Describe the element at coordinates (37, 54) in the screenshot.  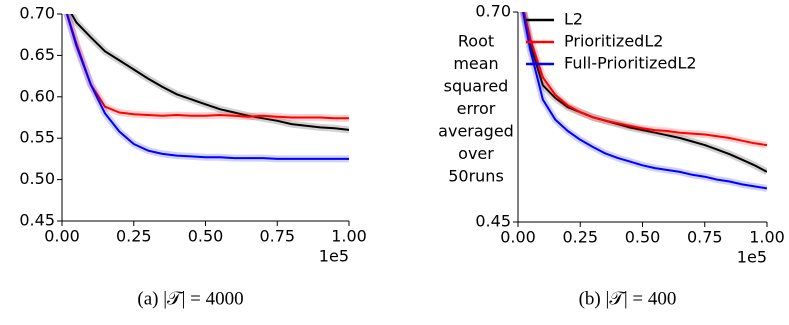
I see `y-tick-label: 0.65` at that location.